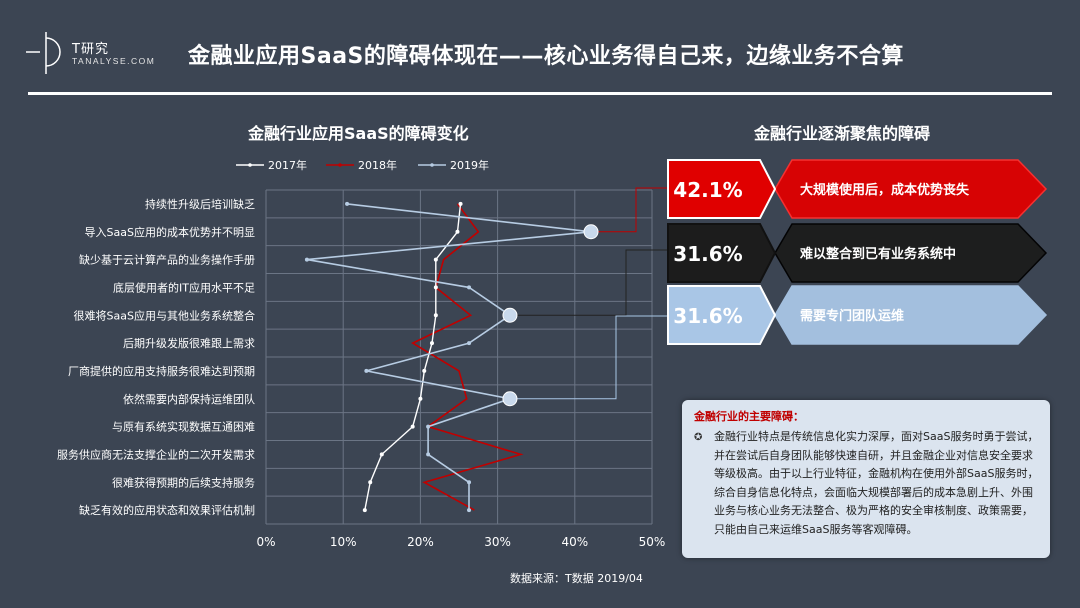  Describe the element at coordinates (852, 316) in the screenshot. I see `barrier-text: 需要专门团队运维` at that location.